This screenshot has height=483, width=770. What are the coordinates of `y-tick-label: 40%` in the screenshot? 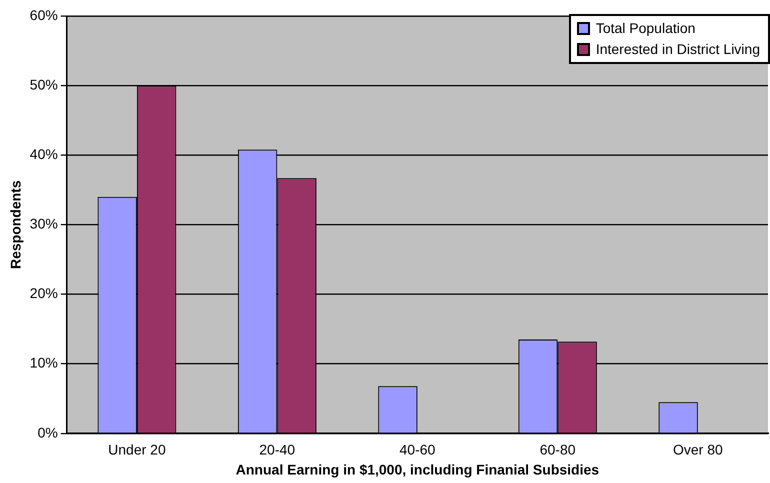 It's located at (44, 154).